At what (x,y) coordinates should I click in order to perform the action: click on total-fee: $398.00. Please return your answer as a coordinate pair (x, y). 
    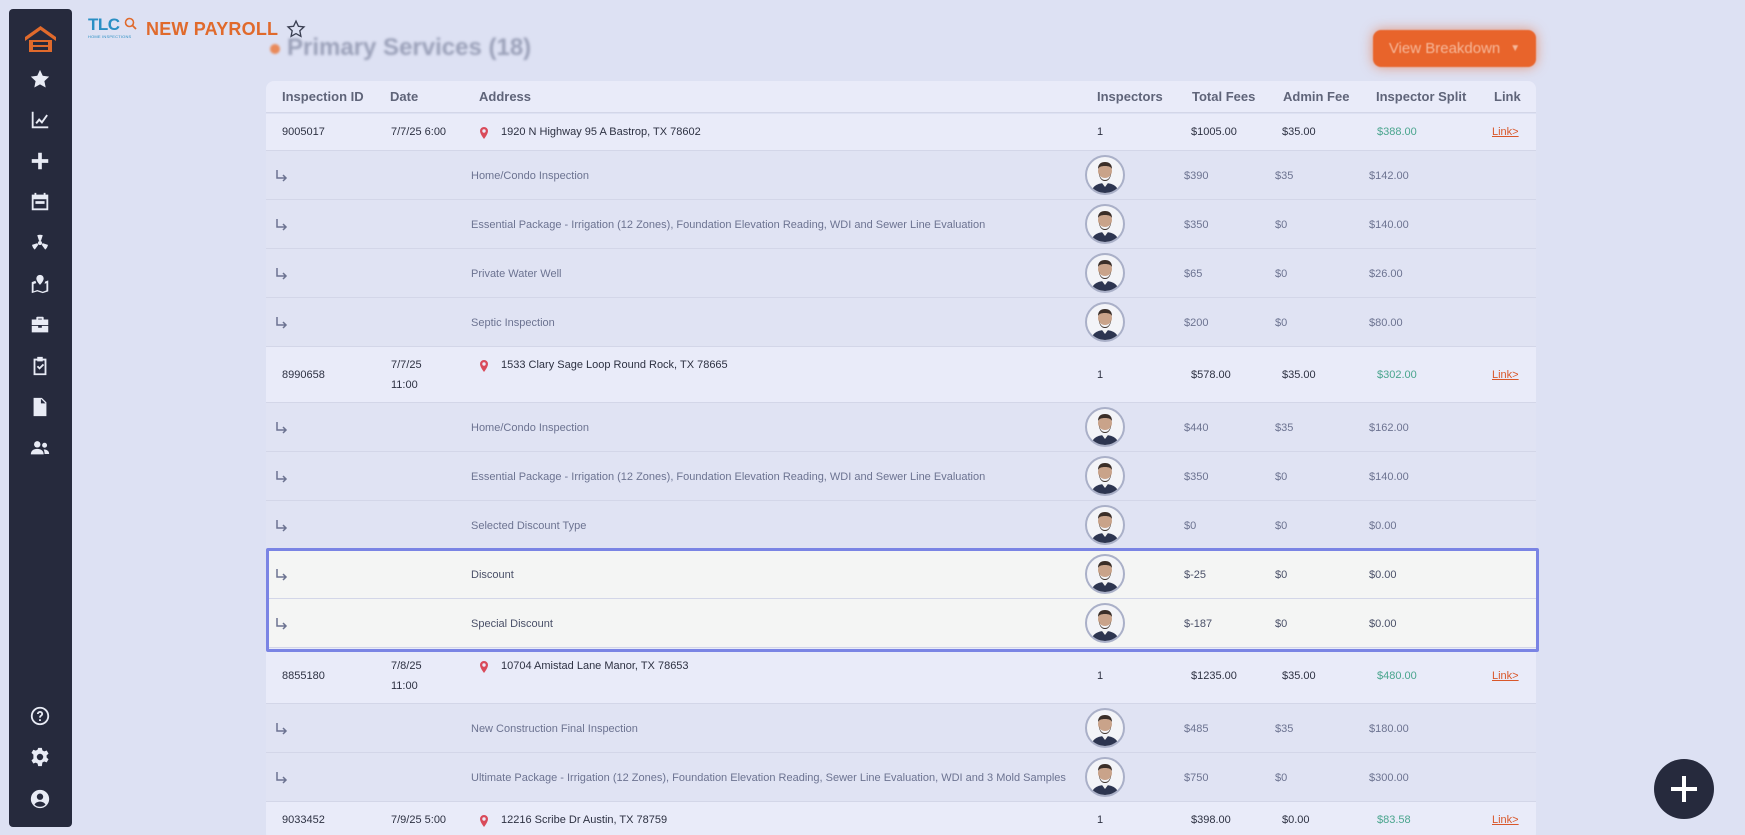
    Looking at the image, I should click on (1211, 820).